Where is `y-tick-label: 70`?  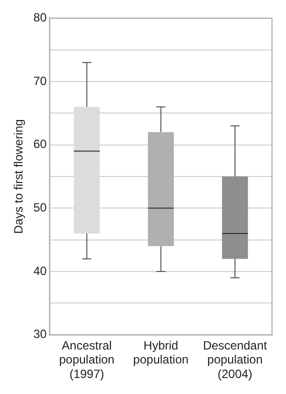
y-tick-label: 70 is located at coordinates (40, 81).